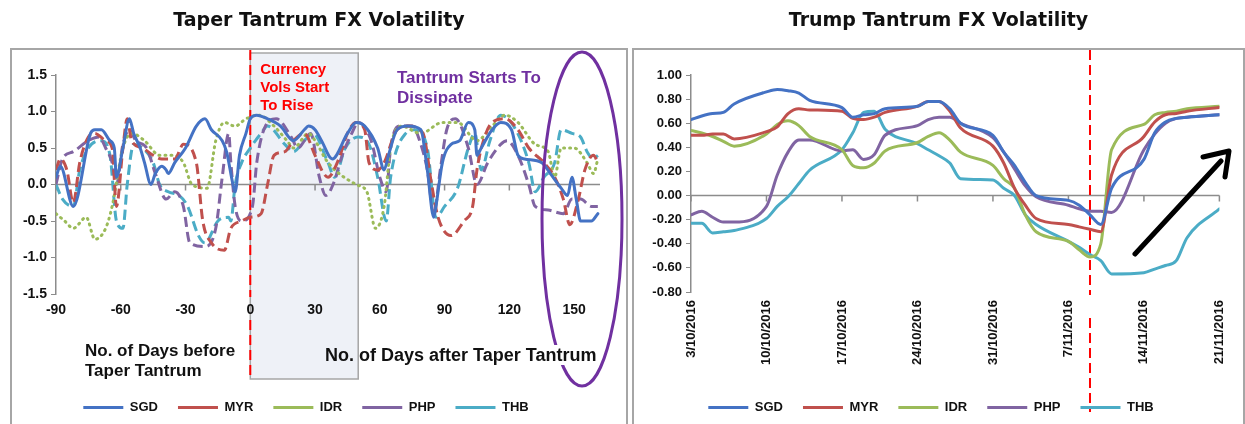 The height and width of the screenshot is (424, 1245). Describe the element at coordinates (669, 195) in the screenshot. I see `y-tick-label: 0.00` at that location.